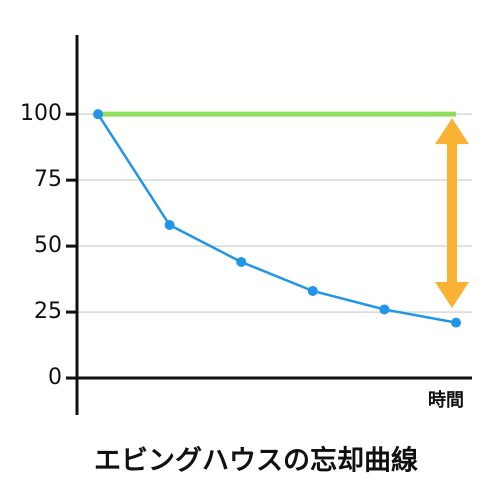  Describe the element at coordinates (48, 245) in the screenshot. I see `y-tick-label: 50` at that location.